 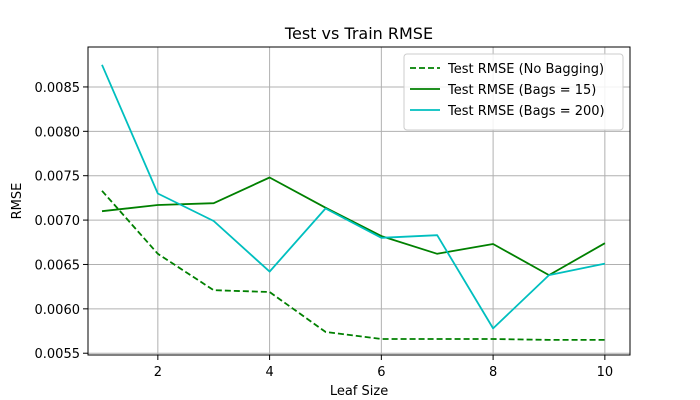 I want to click on x-tick-label: 2, so click(x=158, y=372).